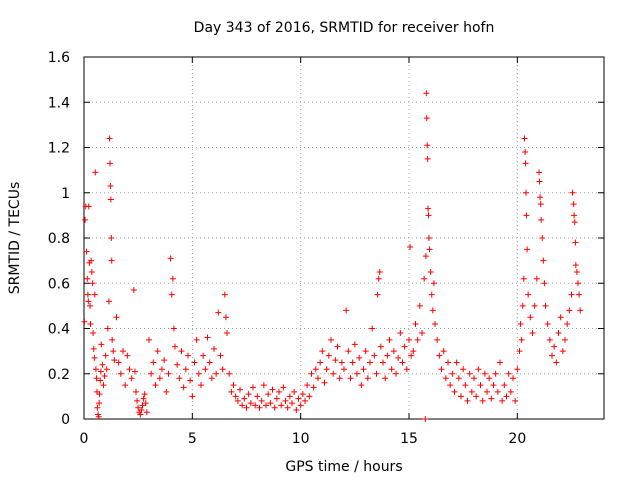 The image size is (640, 480). Describe the element at coordinates (409, 439) in the screenshot. I see `x-tick-label: 15` at that location.